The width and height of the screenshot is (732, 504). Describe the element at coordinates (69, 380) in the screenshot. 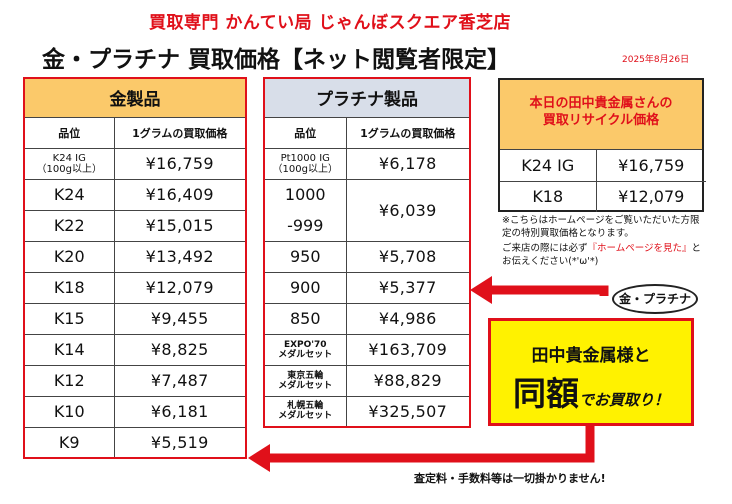

I see `gold-grade: K12` at that location.